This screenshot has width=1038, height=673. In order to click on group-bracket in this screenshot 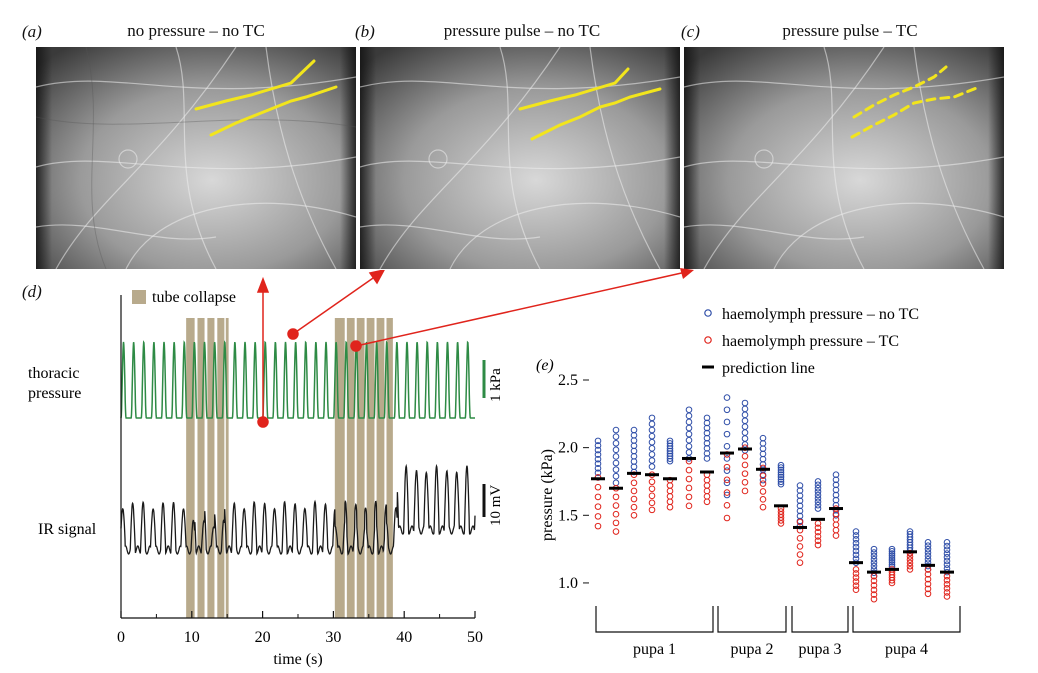, I will do `click(752, 619)`.